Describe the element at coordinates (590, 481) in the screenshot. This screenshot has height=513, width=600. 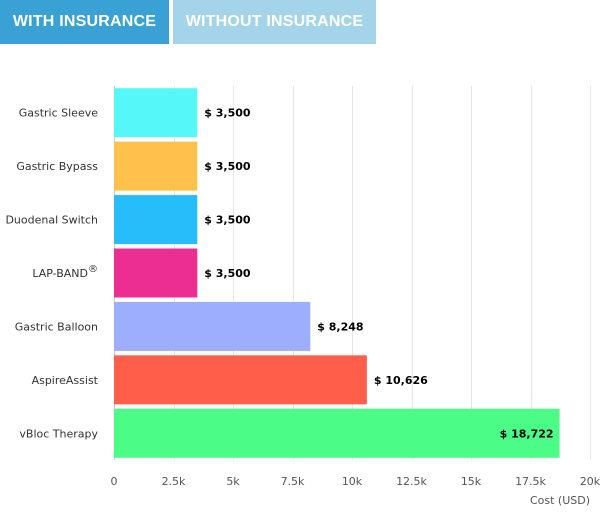
I see `x-tick-label: 20k` at that location.